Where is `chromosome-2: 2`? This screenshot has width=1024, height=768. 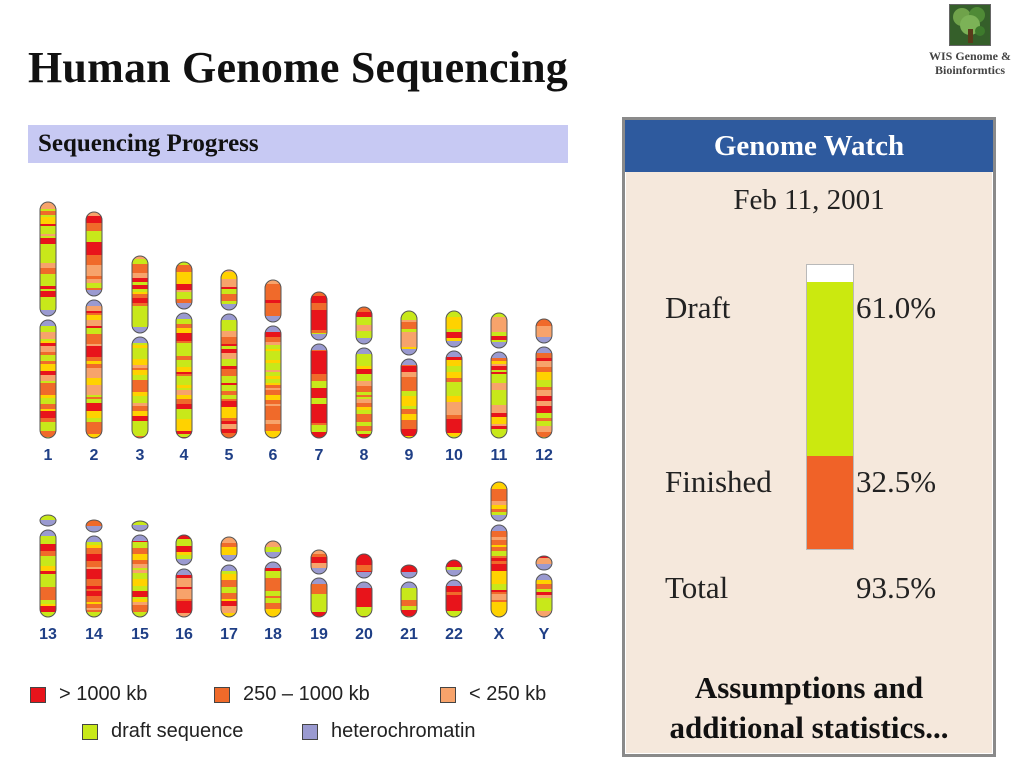
chromosome-2: 2 is located at coordinates (94, 337).